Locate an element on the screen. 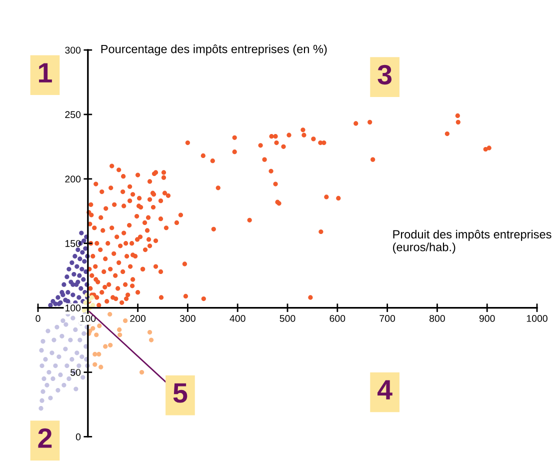  y-tick-label: 300 is located at coordinates (73, 50).